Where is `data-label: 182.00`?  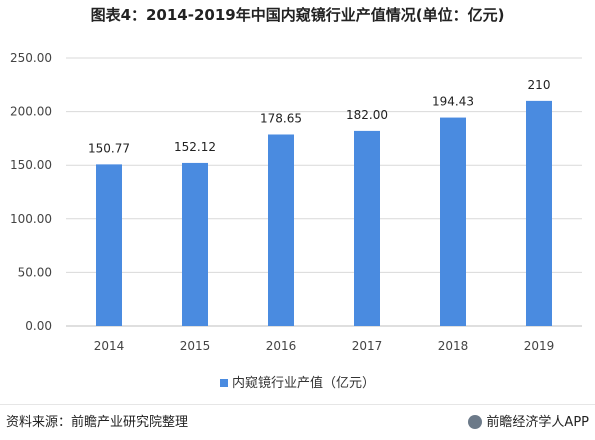 data-label: 182.00 is located at coordinates (367, 115).